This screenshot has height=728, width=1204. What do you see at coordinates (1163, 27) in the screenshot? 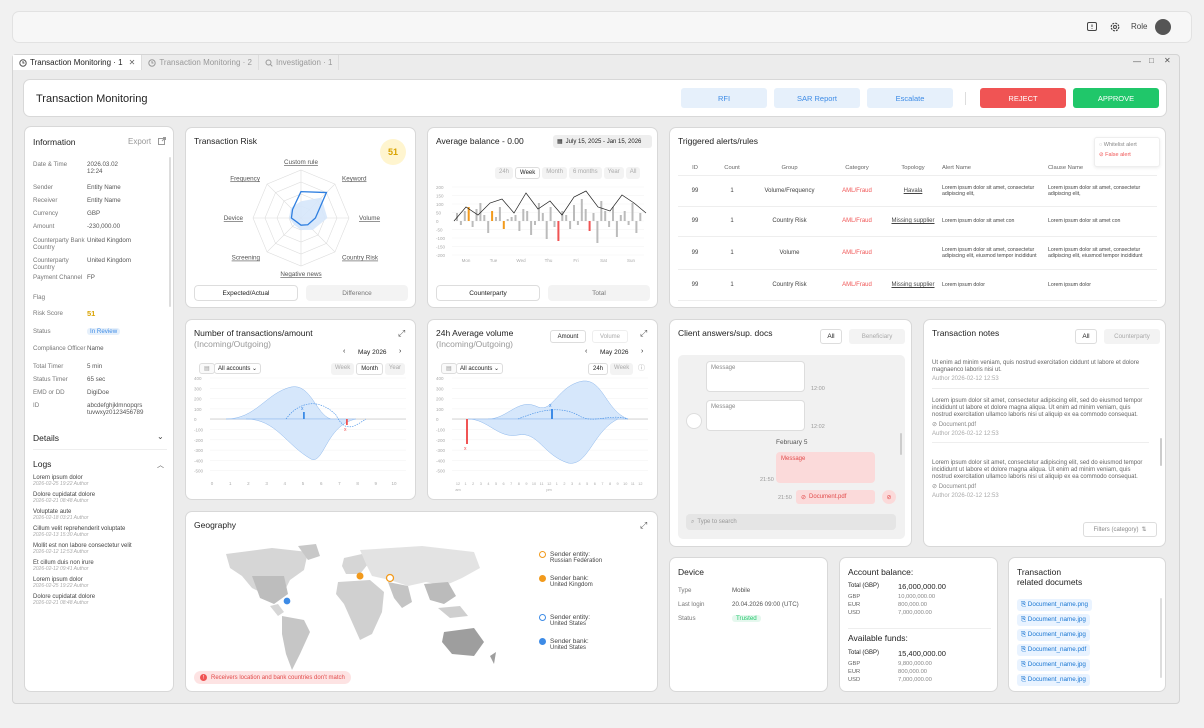
I see `avatar` at bounding box center [1163, 27].